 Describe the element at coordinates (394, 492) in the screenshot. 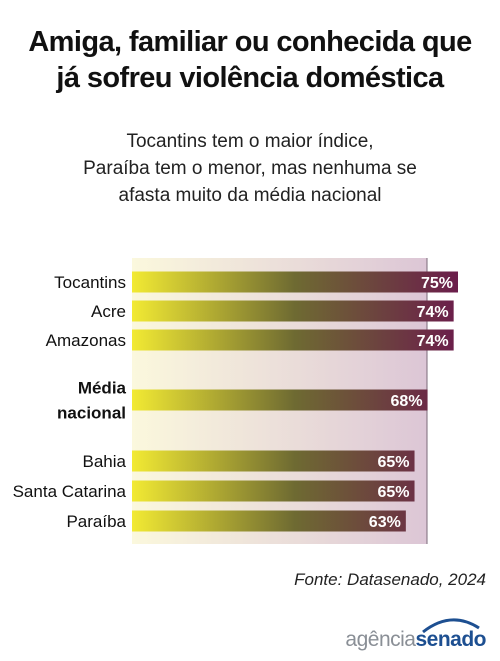

I see `bar-value-label-5: 65%` at that location.